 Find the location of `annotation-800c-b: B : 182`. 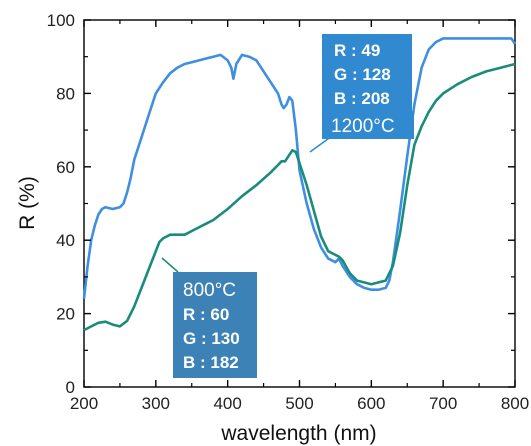

annotation-800c-b: B : 182 is located at coordinates (211, 362).